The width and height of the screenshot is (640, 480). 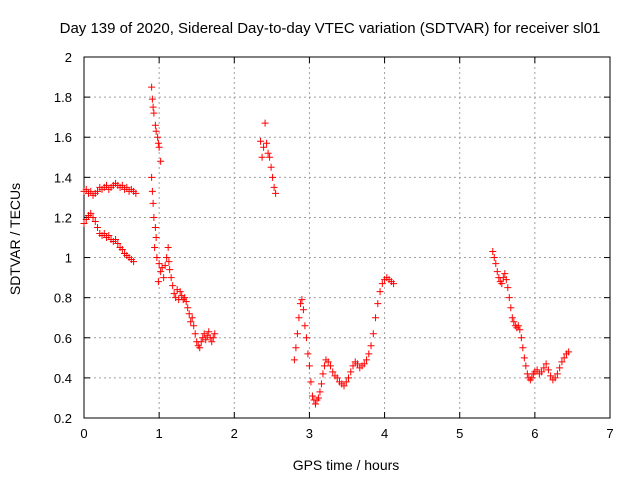 I want to click on y-tick-label: 0.4, so click(x=63, y=378).